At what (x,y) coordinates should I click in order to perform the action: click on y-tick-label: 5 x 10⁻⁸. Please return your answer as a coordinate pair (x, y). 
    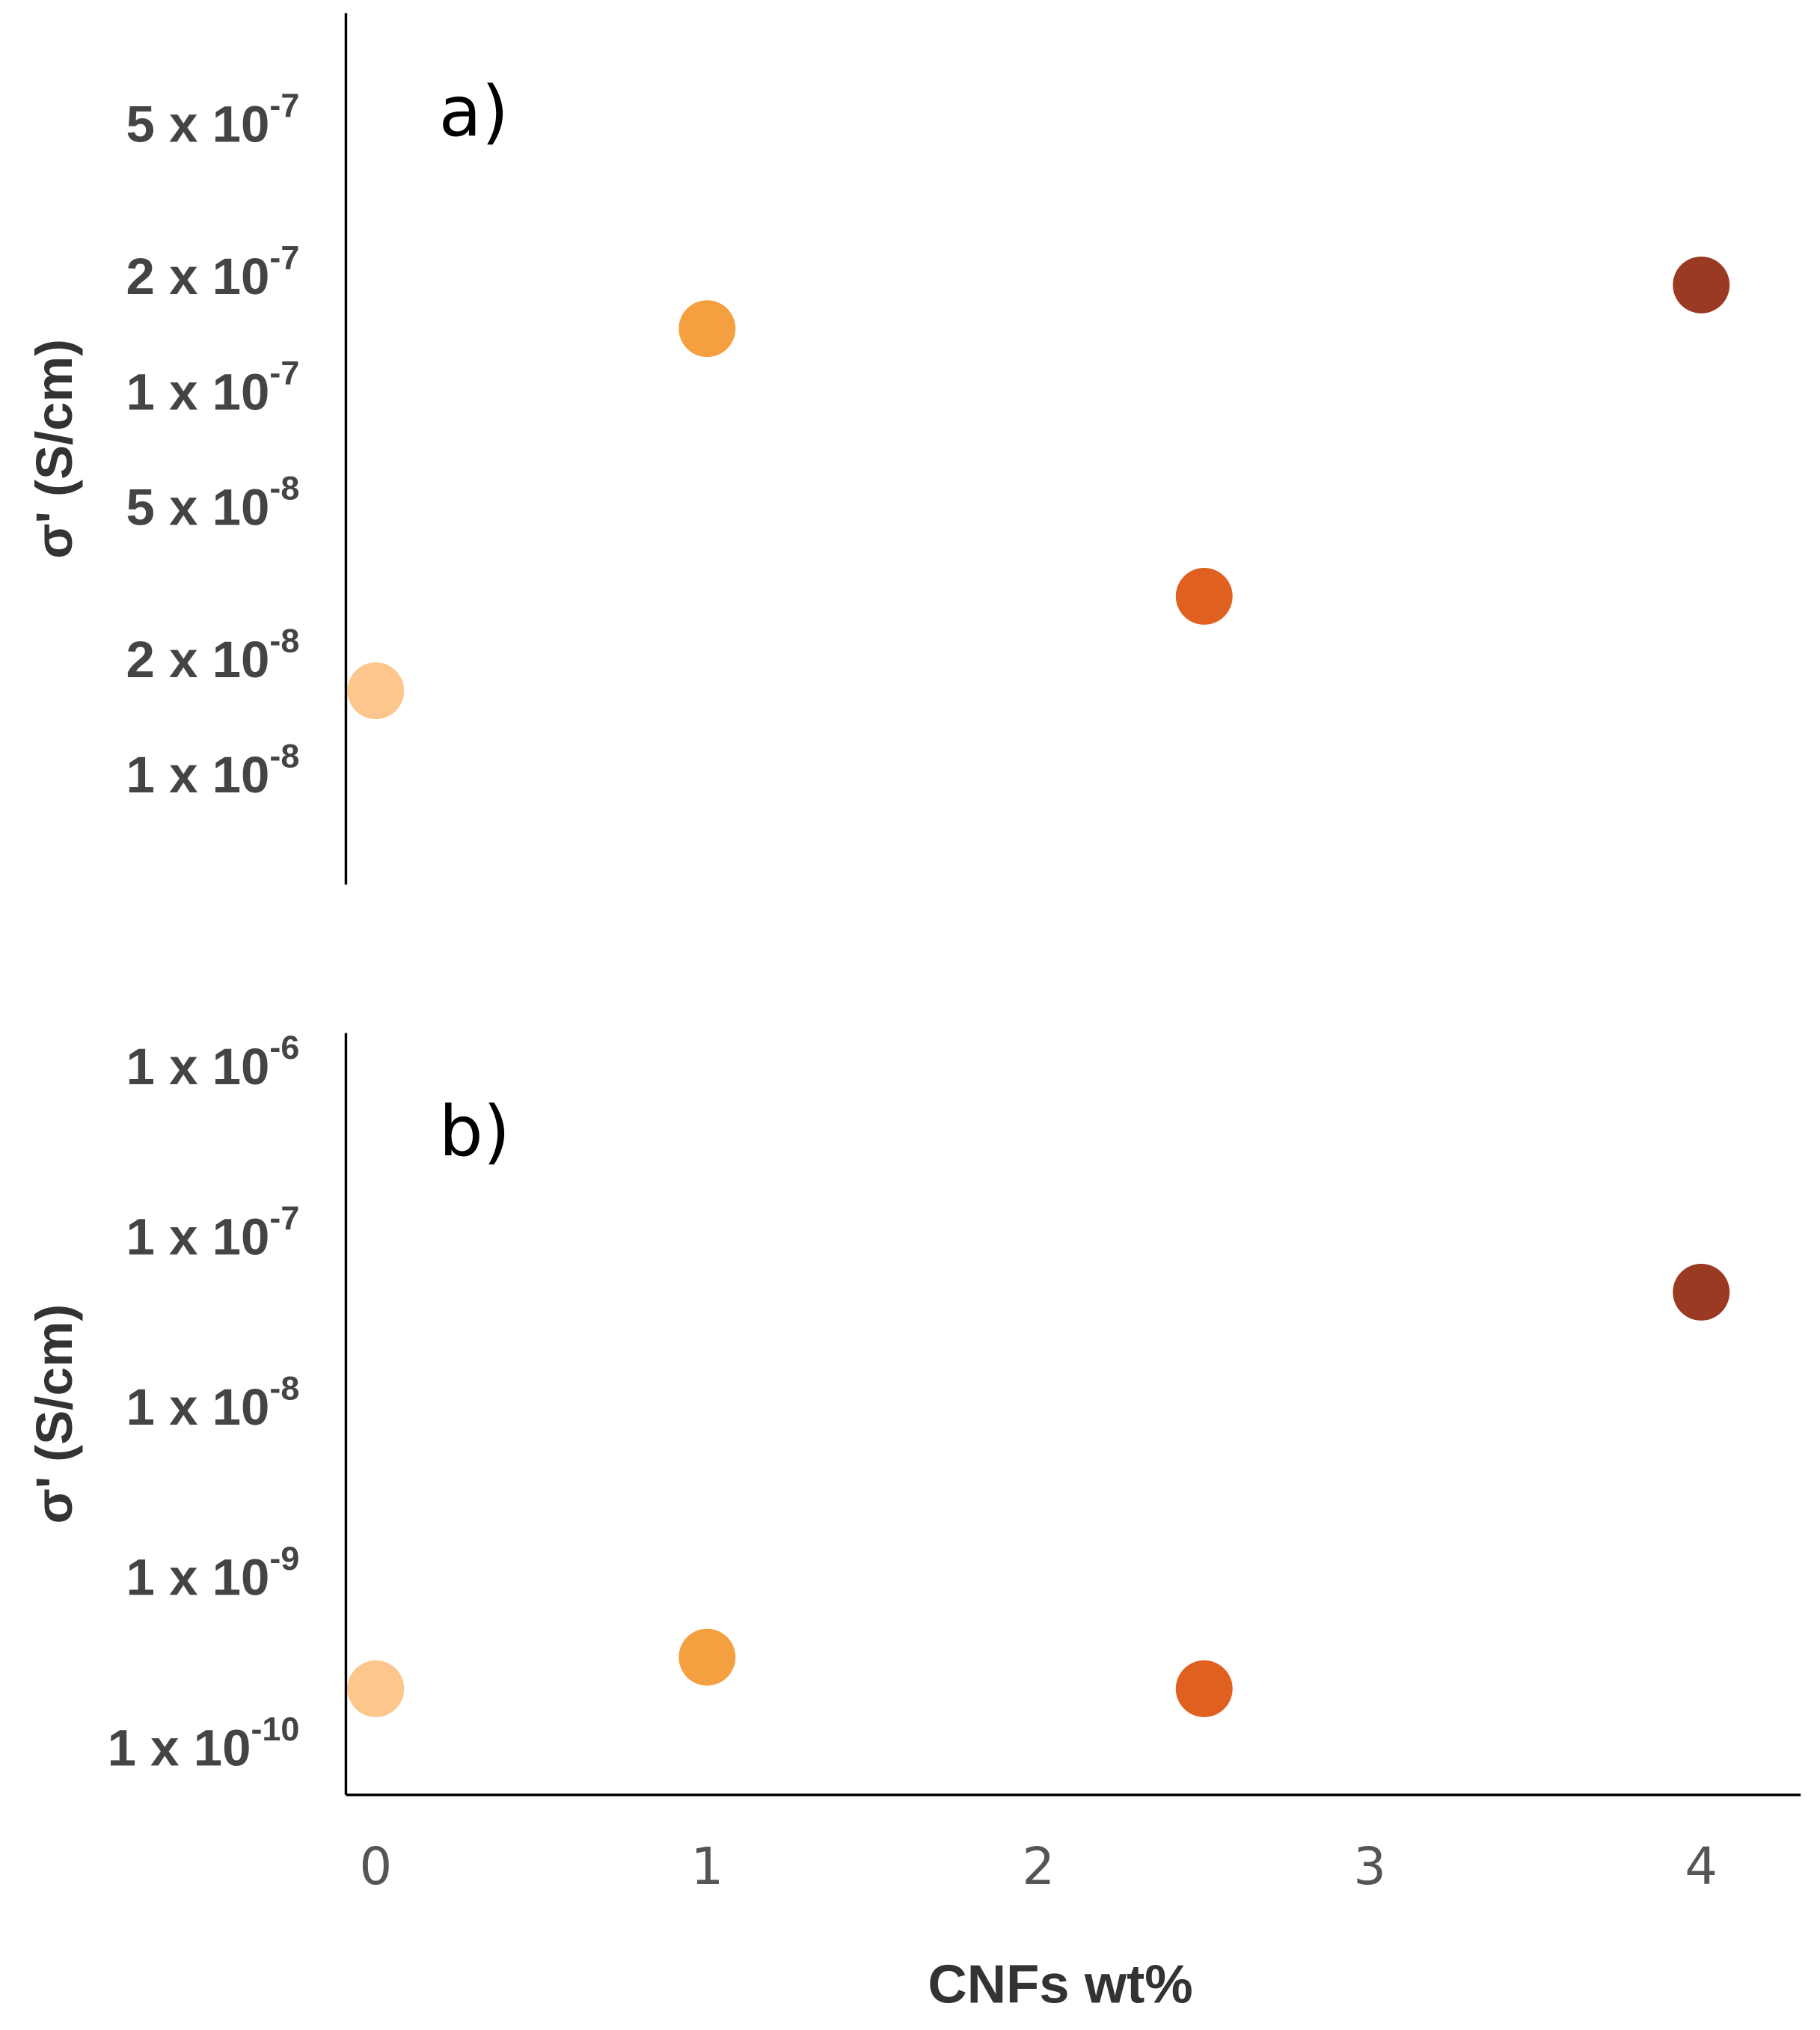
    Looking at the image, I should click on (213, 502).